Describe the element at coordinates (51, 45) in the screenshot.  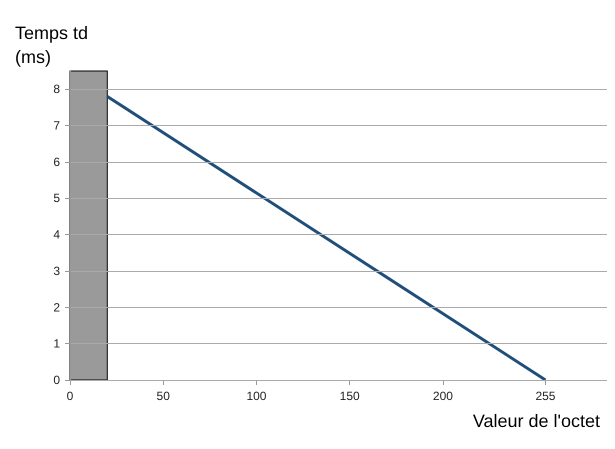
I see `y-axis-title: Temps td (ms)` at that location.